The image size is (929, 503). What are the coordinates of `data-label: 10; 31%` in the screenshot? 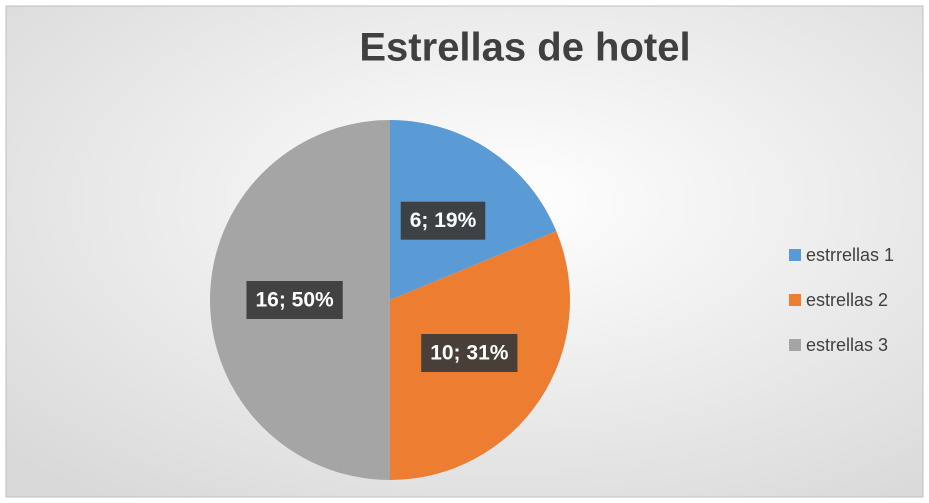 It's located at (469, 353).